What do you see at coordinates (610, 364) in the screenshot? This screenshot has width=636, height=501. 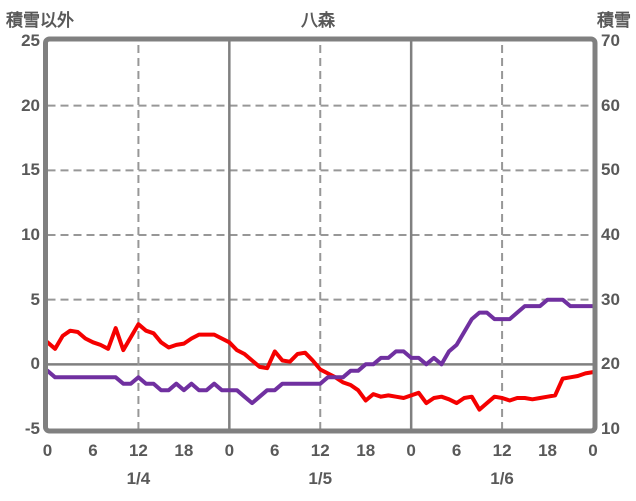 I see `right-axis-tick-label: 20` at bounding box center [610, 364].